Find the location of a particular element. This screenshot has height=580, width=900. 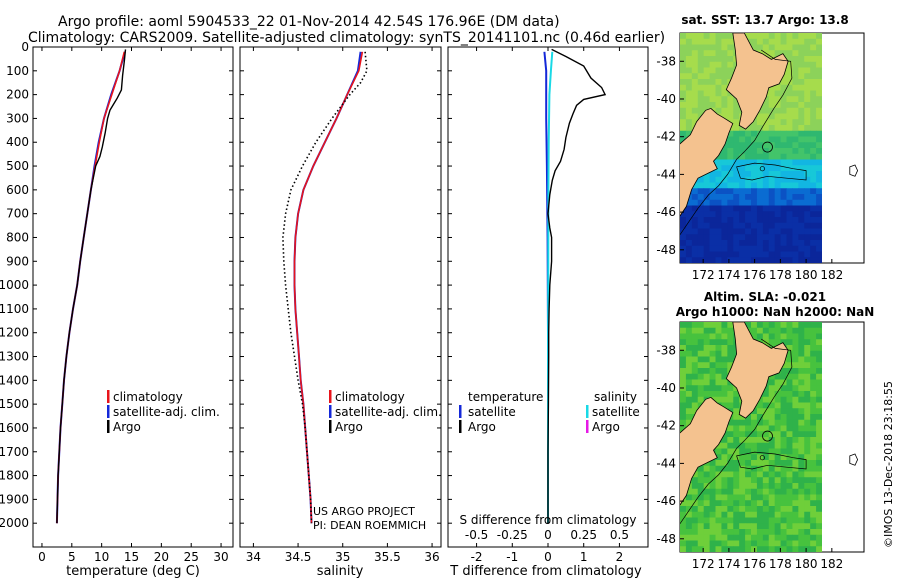

lon-tick-label: 182 is located at coordinates (831, 275).